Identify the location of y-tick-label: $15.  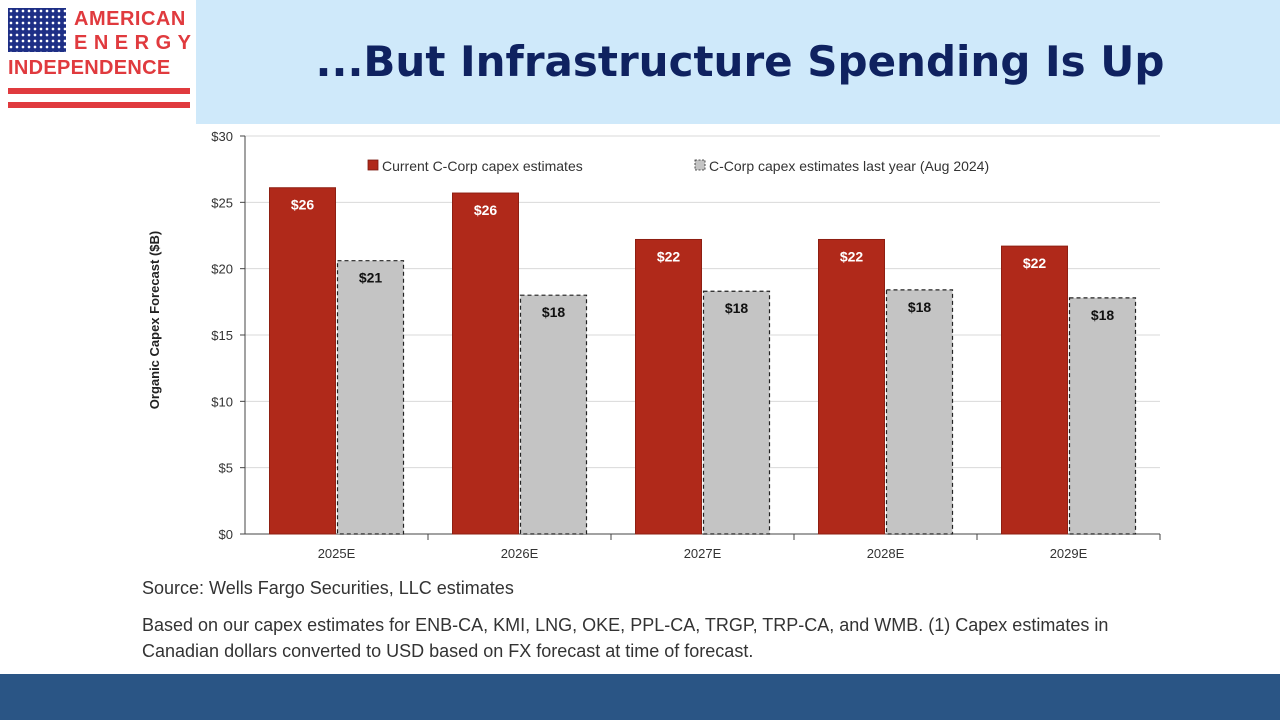
(222, 335).